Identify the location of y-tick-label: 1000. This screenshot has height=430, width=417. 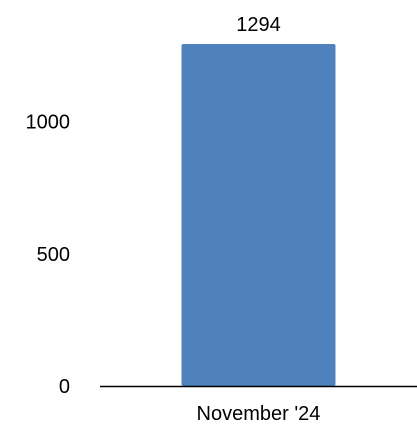
(48, 123).